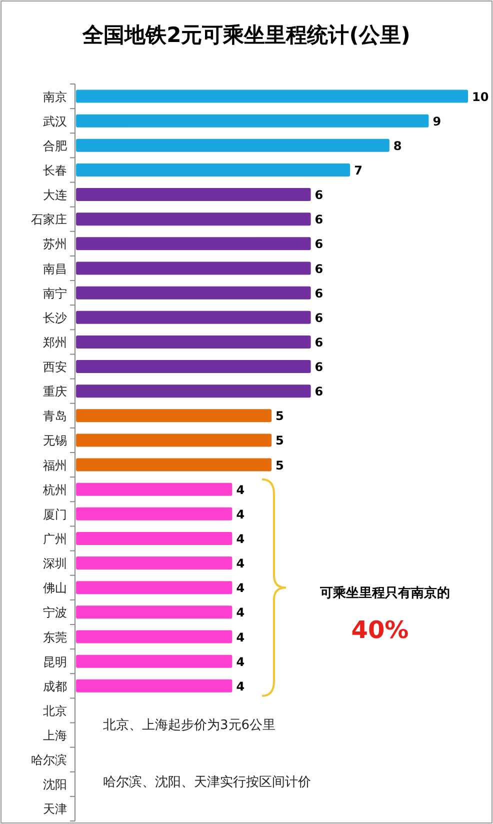 The image size is (493, 824). Describe the element at coordinates (246, 35) in the screenshot. I see `chart-title: 全国地铁2元可乘坐里程统计(公里)` at that location.